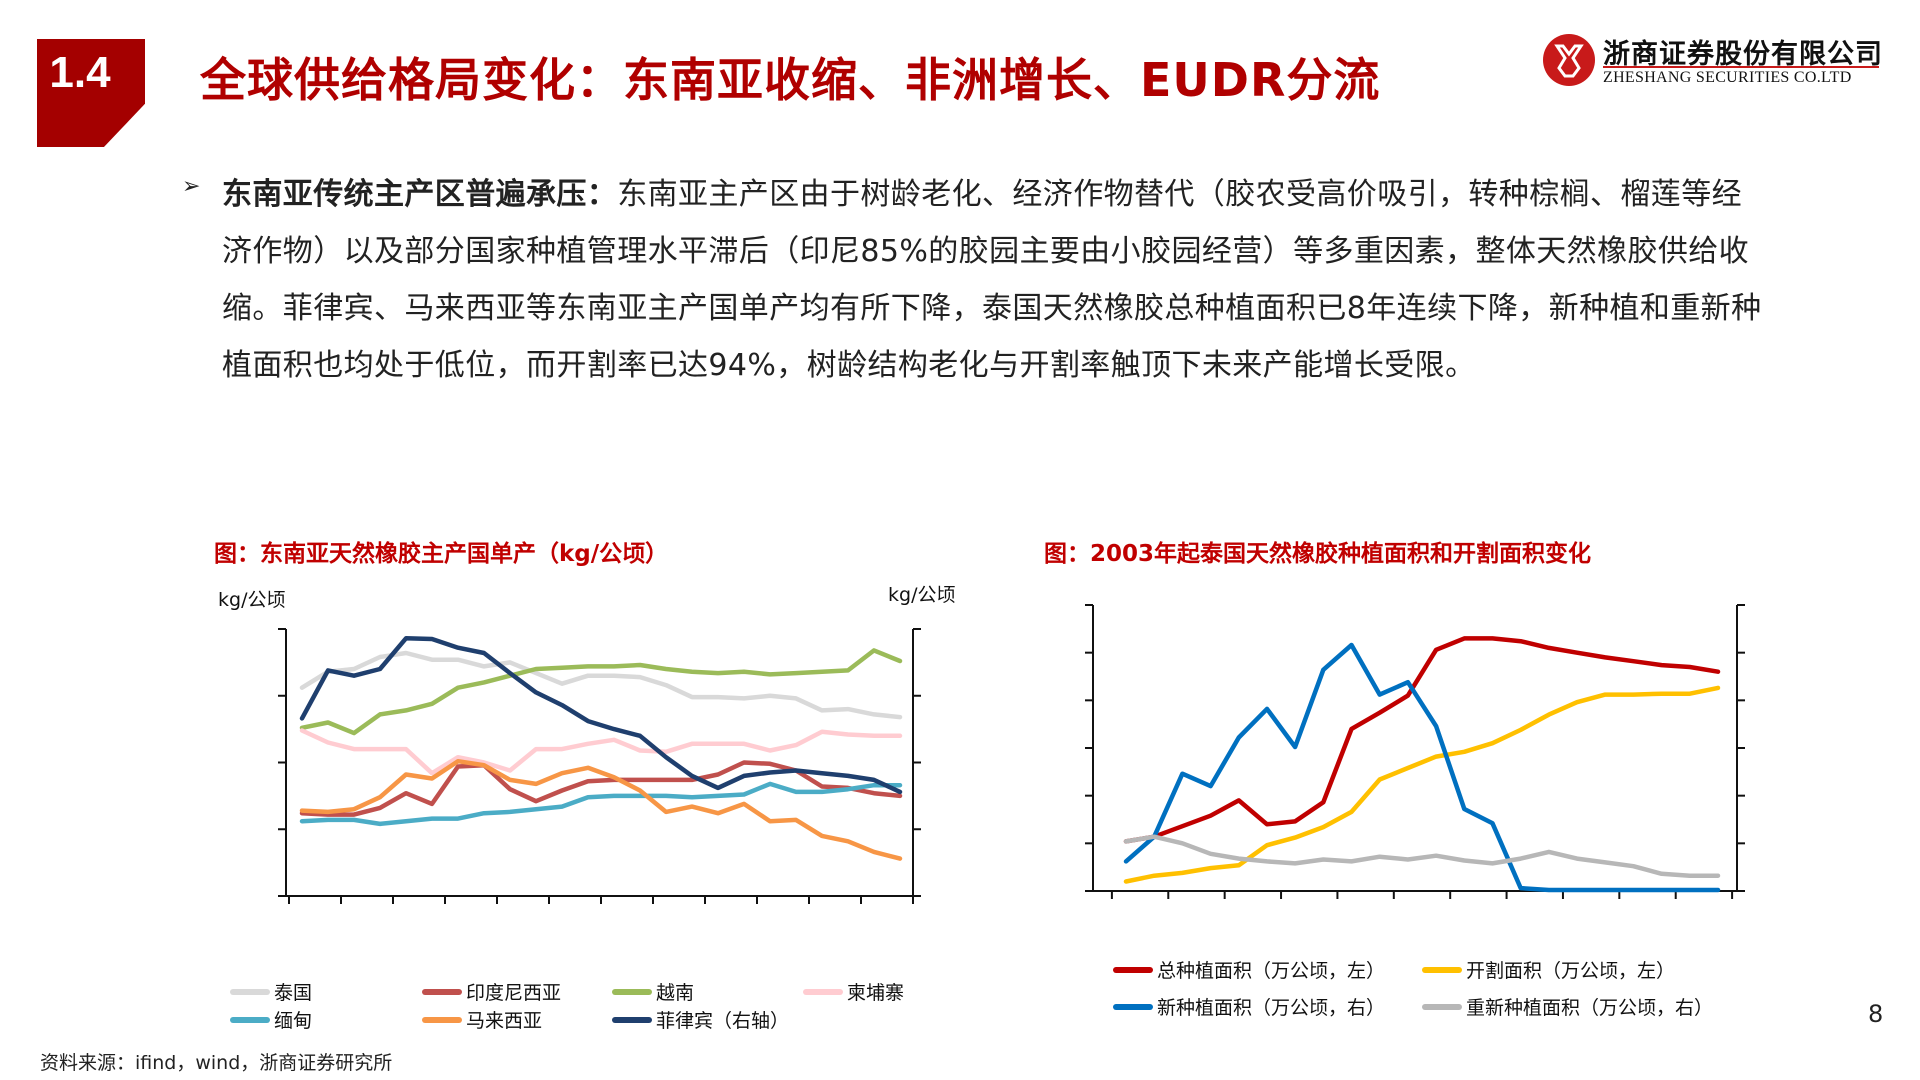  What do you see at coordinates (441, 554) in the screenshot?
I see `chart1-title: 图：东南亚天然橡胶主产国单产（kg/公顷）` at bounding box center [441, 554].